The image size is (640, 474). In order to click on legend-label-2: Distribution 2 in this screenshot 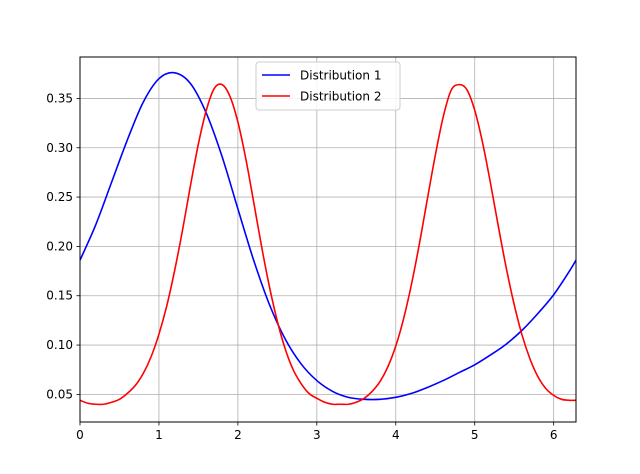, I will do `click(340, 97)`.